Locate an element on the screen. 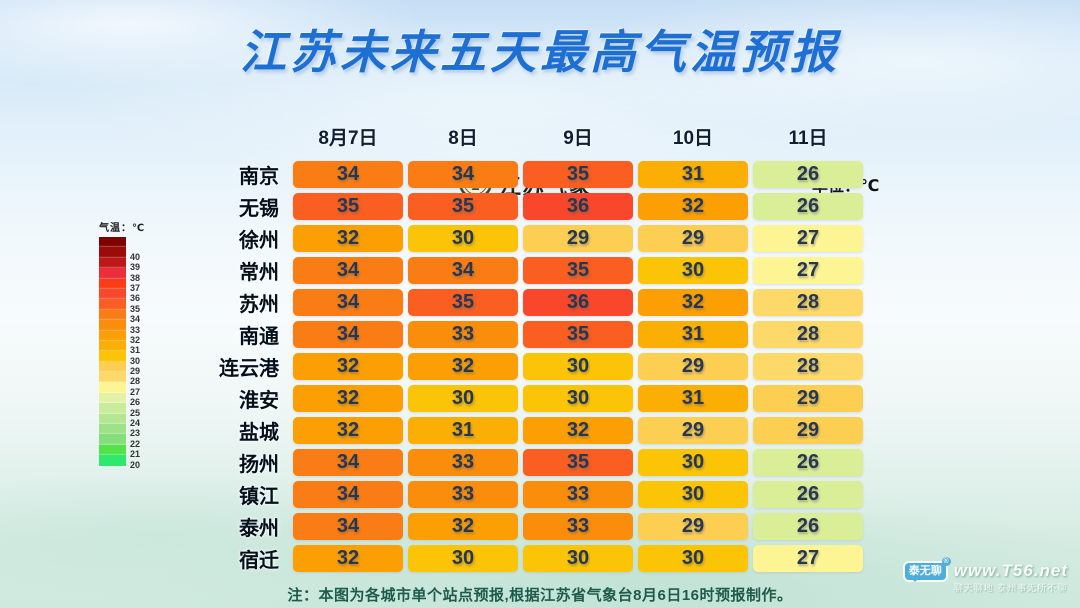 The height and width of the screenshot is (608, 1080). city-label: 南京 is located at coordinates (259, 177).